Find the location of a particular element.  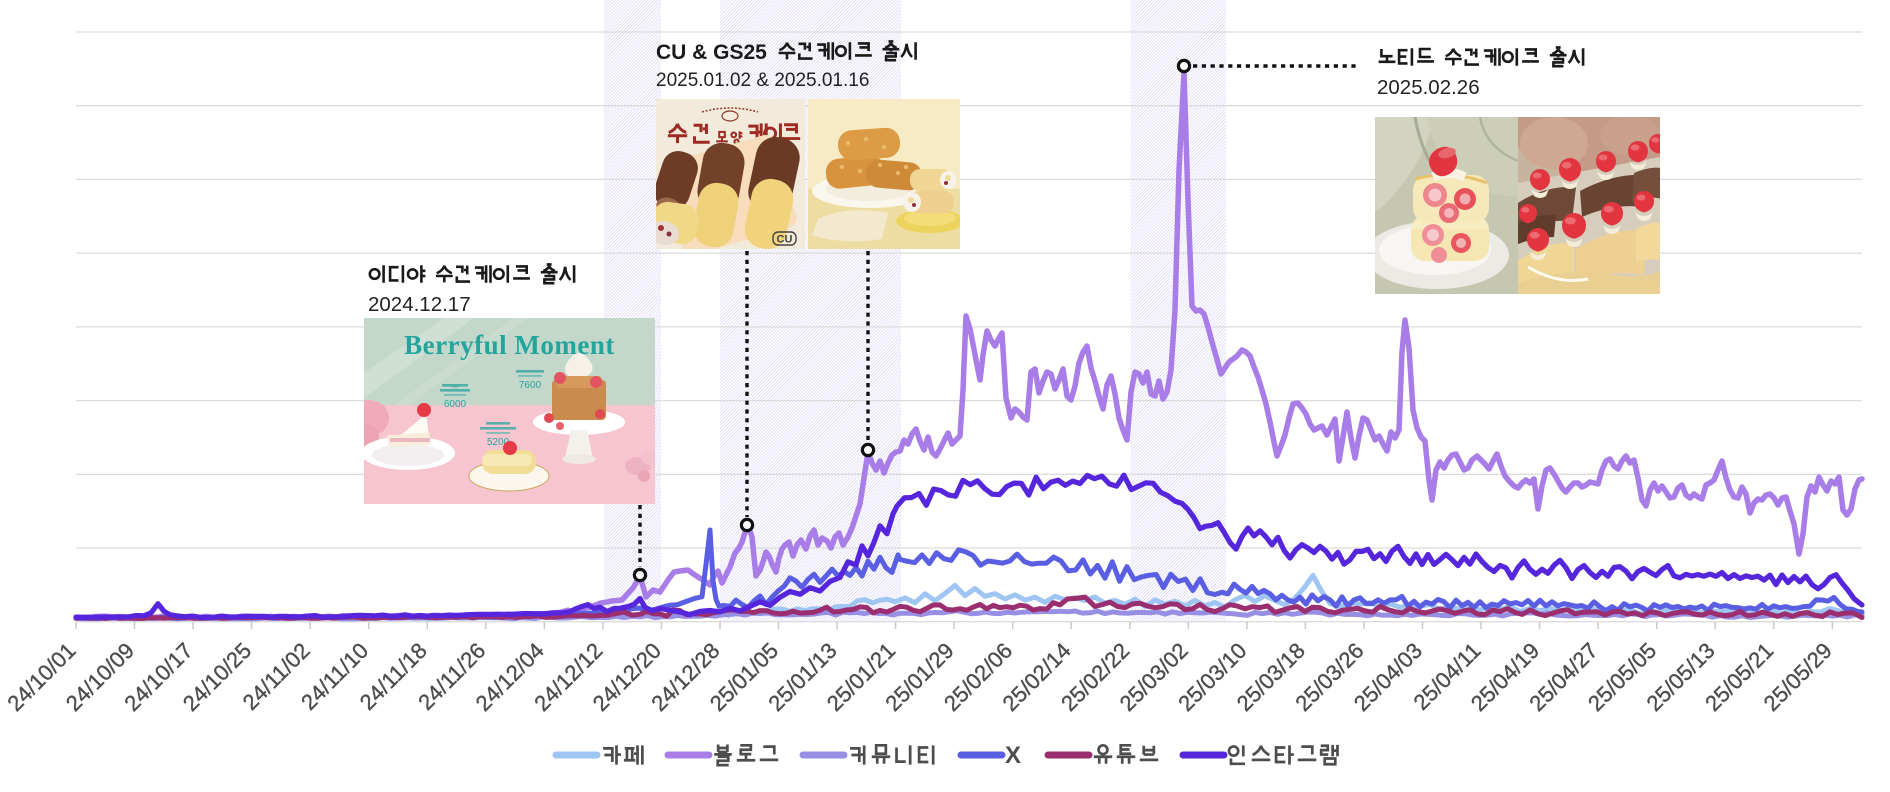

svg-text: X is located at coordinates (1013, 755).